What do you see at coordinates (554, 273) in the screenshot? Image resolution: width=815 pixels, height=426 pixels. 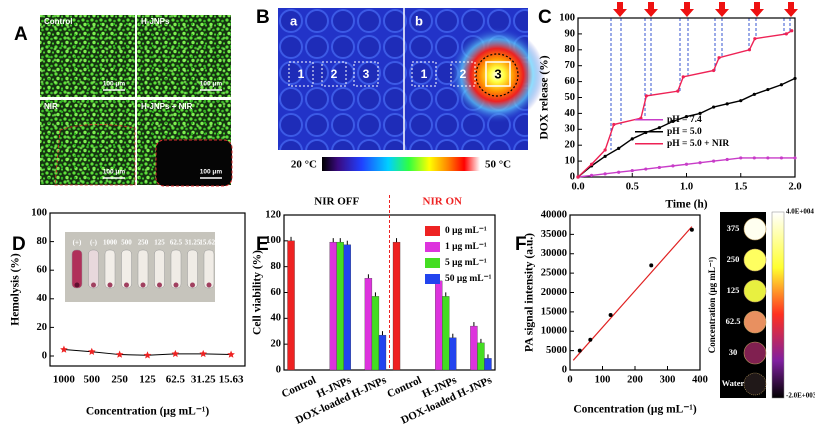 I see `y-tick-label: 25000` at bounding box center [554, 273].